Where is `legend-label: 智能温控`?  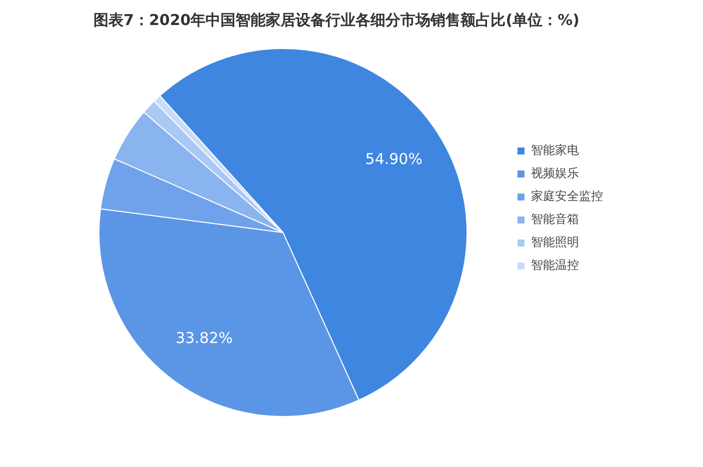 legend-label: 智能温控 is located at coordinates (555, 265).